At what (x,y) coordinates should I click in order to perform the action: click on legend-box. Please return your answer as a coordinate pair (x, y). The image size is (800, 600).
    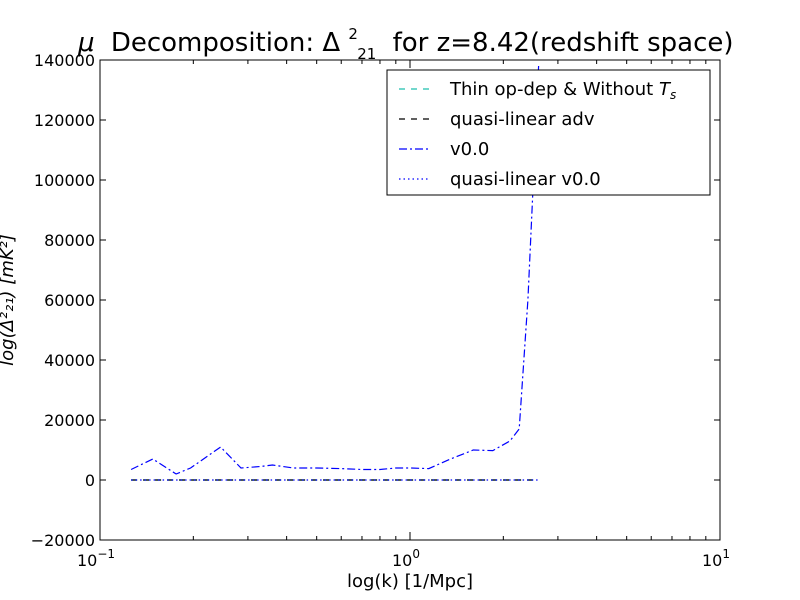
    Looking at the image, I should click on (548, 132).